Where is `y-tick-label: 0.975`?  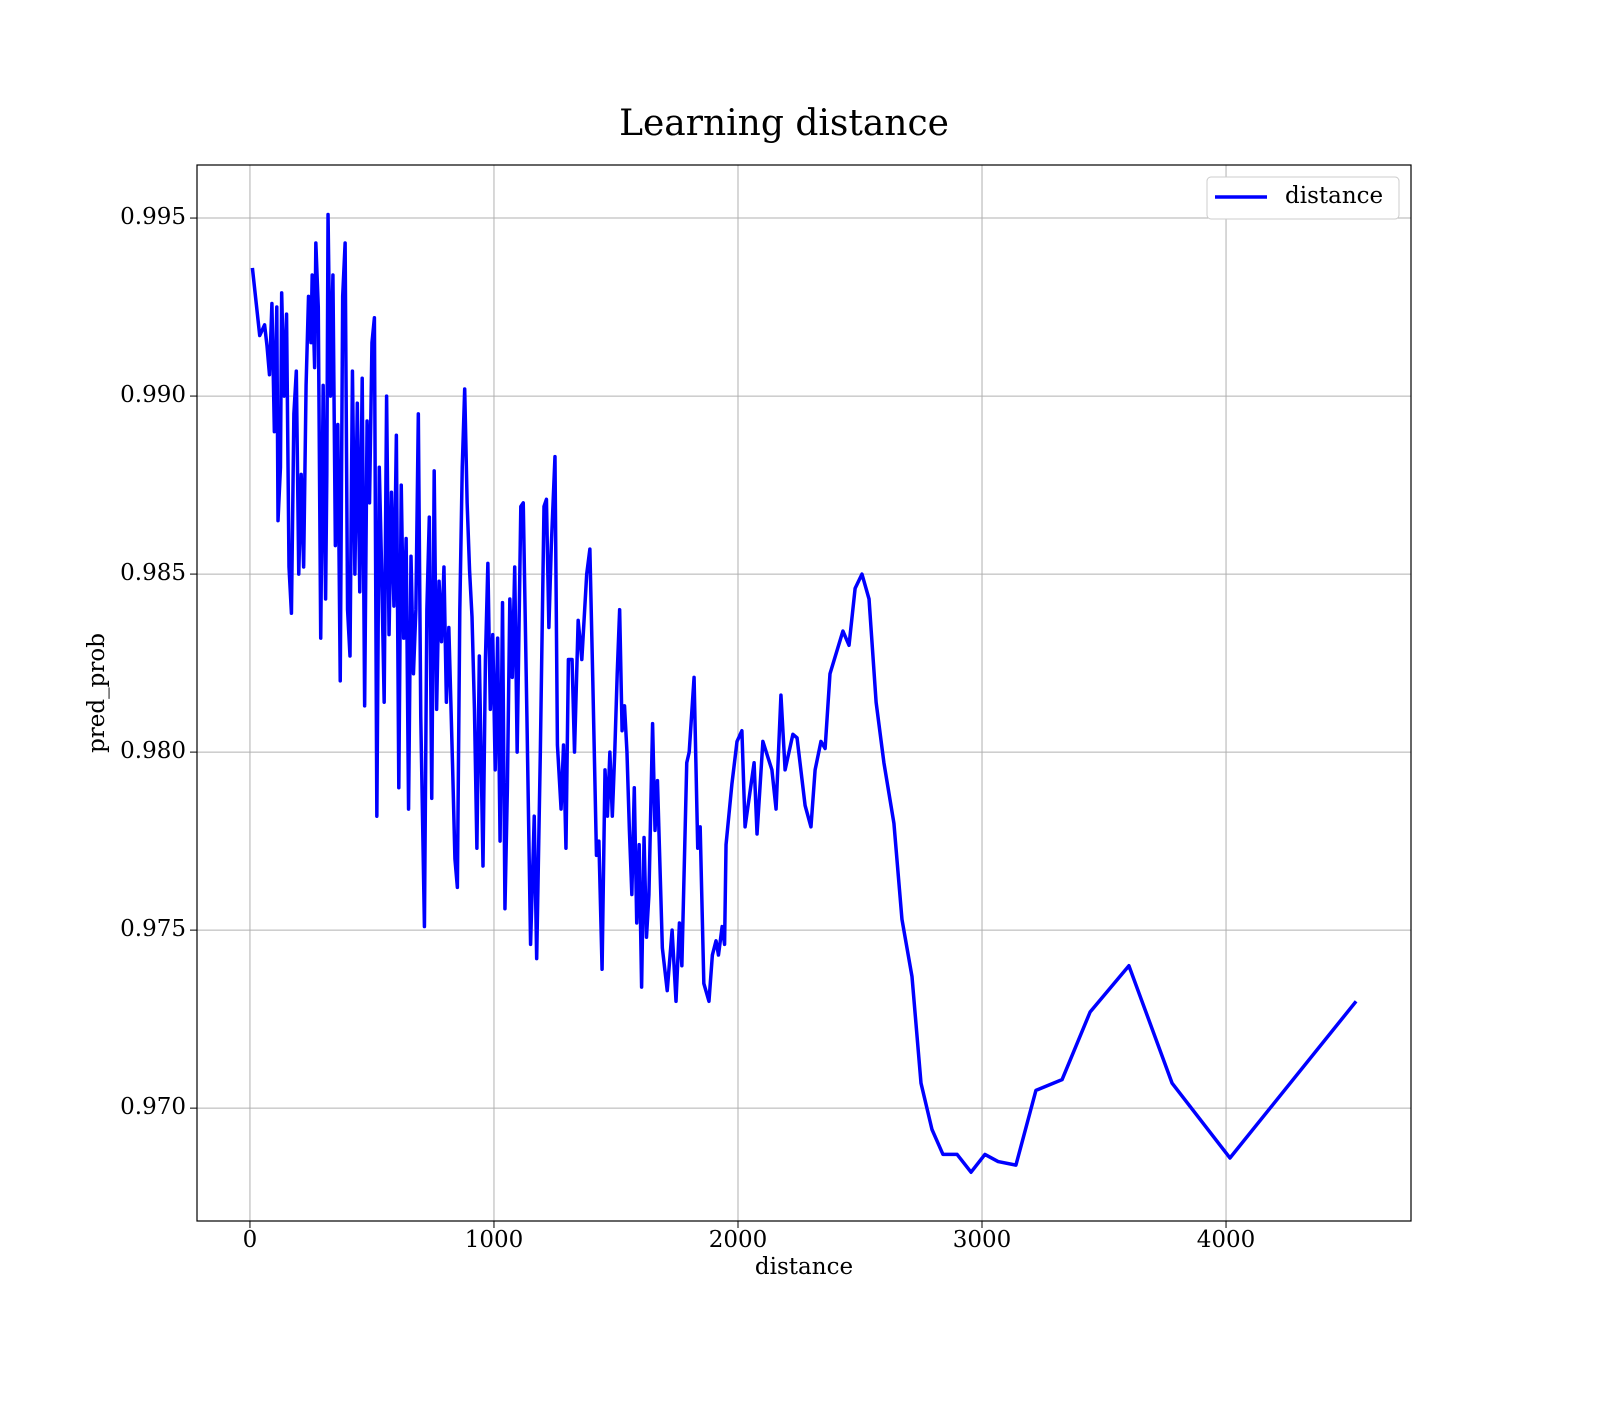
y-tick-label: 0.975 is located at coordinates (153, 929).